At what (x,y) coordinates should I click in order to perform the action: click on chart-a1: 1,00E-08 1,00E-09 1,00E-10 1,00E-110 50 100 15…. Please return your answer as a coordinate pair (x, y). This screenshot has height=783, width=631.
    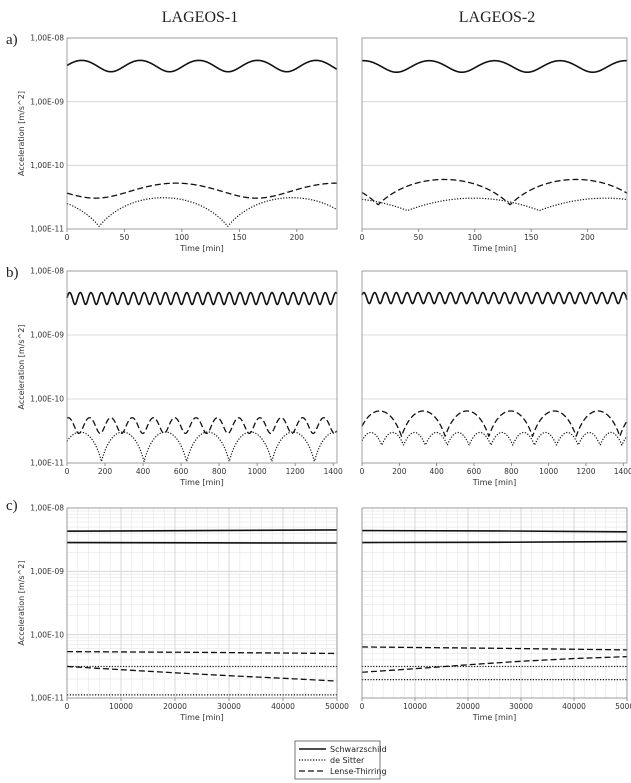
    Looking at the image, I should click on (177, 143).